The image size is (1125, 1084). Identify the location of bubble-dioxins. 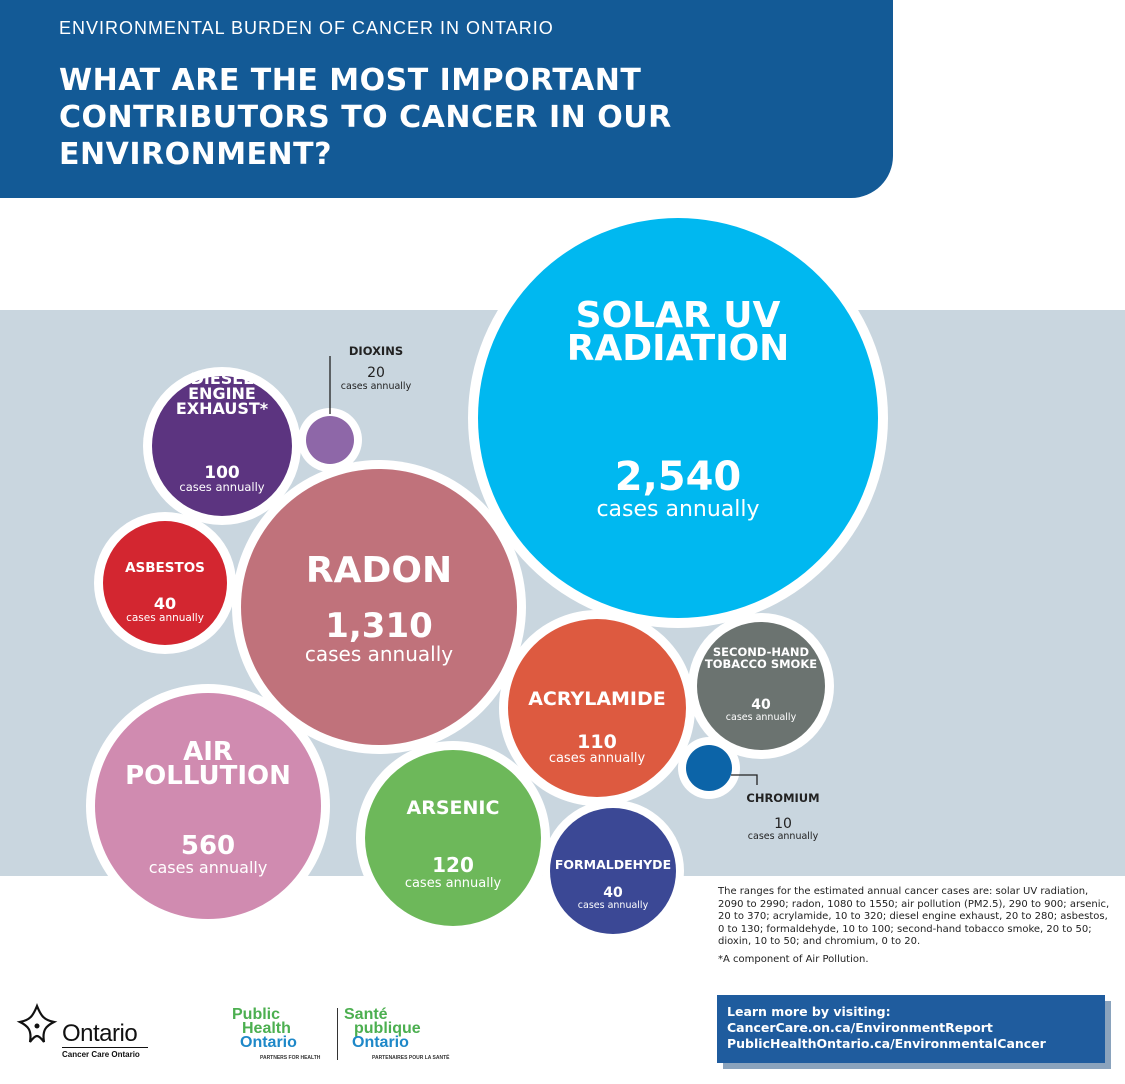
(330, 440).